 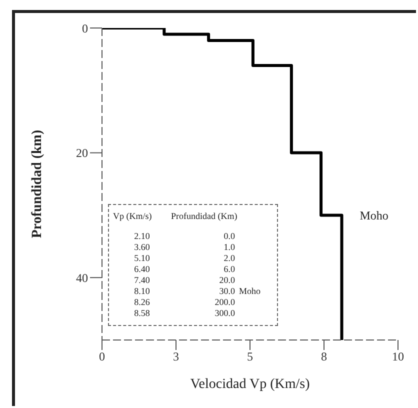 I want to click on annotation: Moho, so click(x=374, y=215).